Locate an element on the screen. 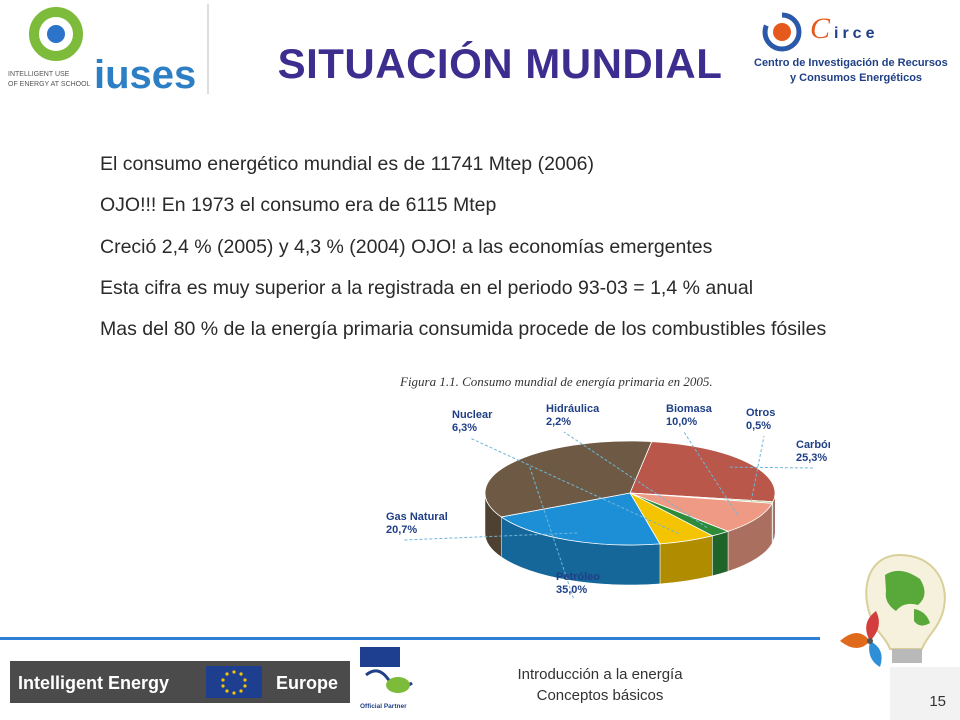 The width and height of the screenshot is (960, 720). page-number: 15 is located at coordinates (937, 701).